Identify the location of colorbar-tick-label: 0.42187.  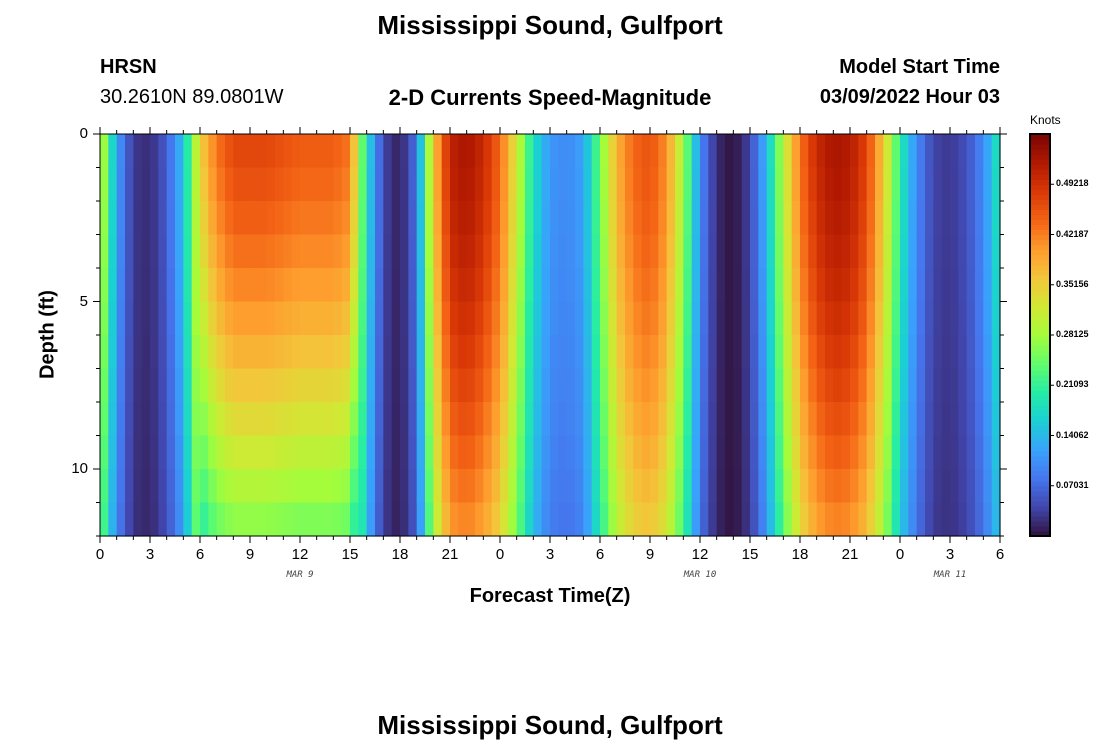
(1072, 233).